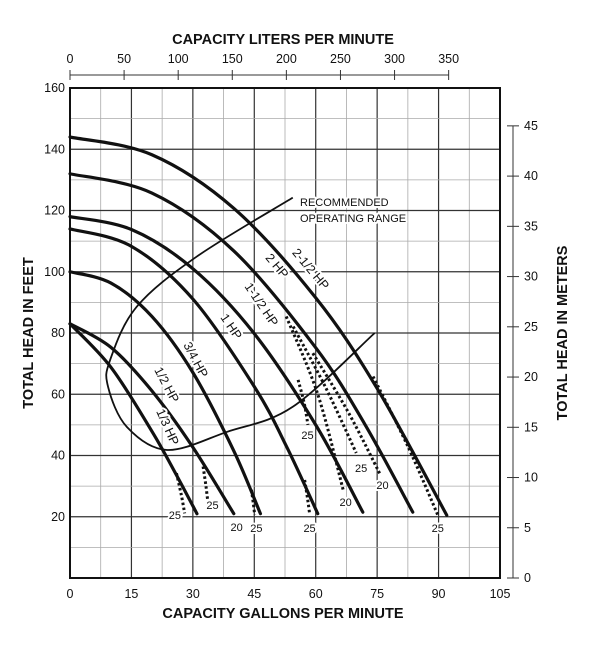 This screenshot has height=645, width=607. What do you see at coordinates (531, 226) in the screenshot?
I see `right-tick-label: 35` at bounding box center [531, 226].